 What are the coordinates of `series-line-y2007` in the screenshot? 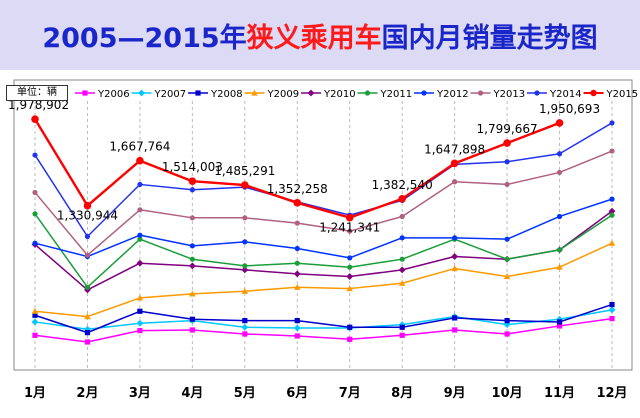 It's located at (323, 320).